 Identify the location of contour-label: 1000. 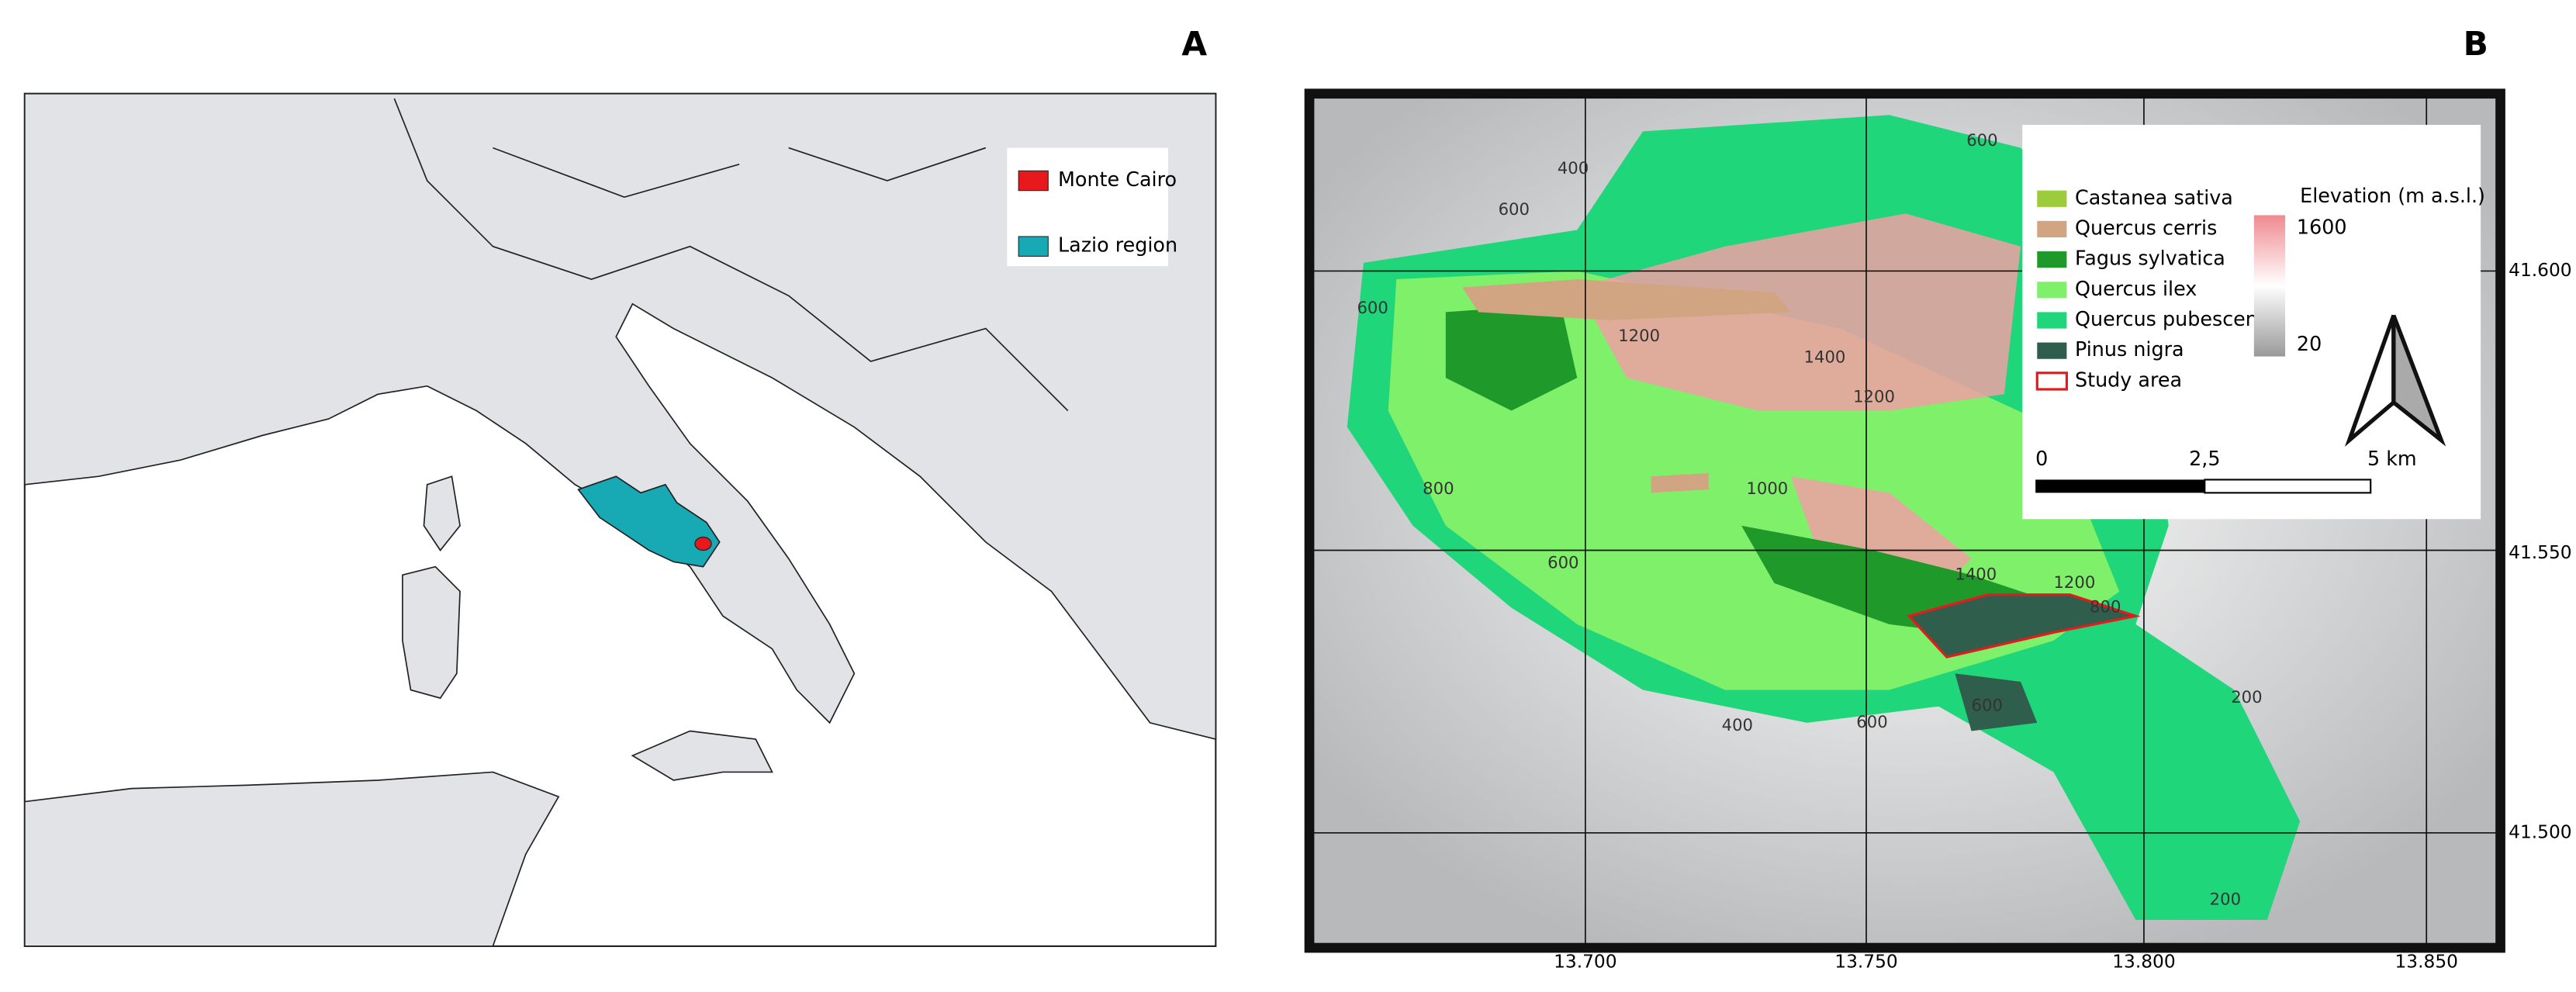
(1767, 488).